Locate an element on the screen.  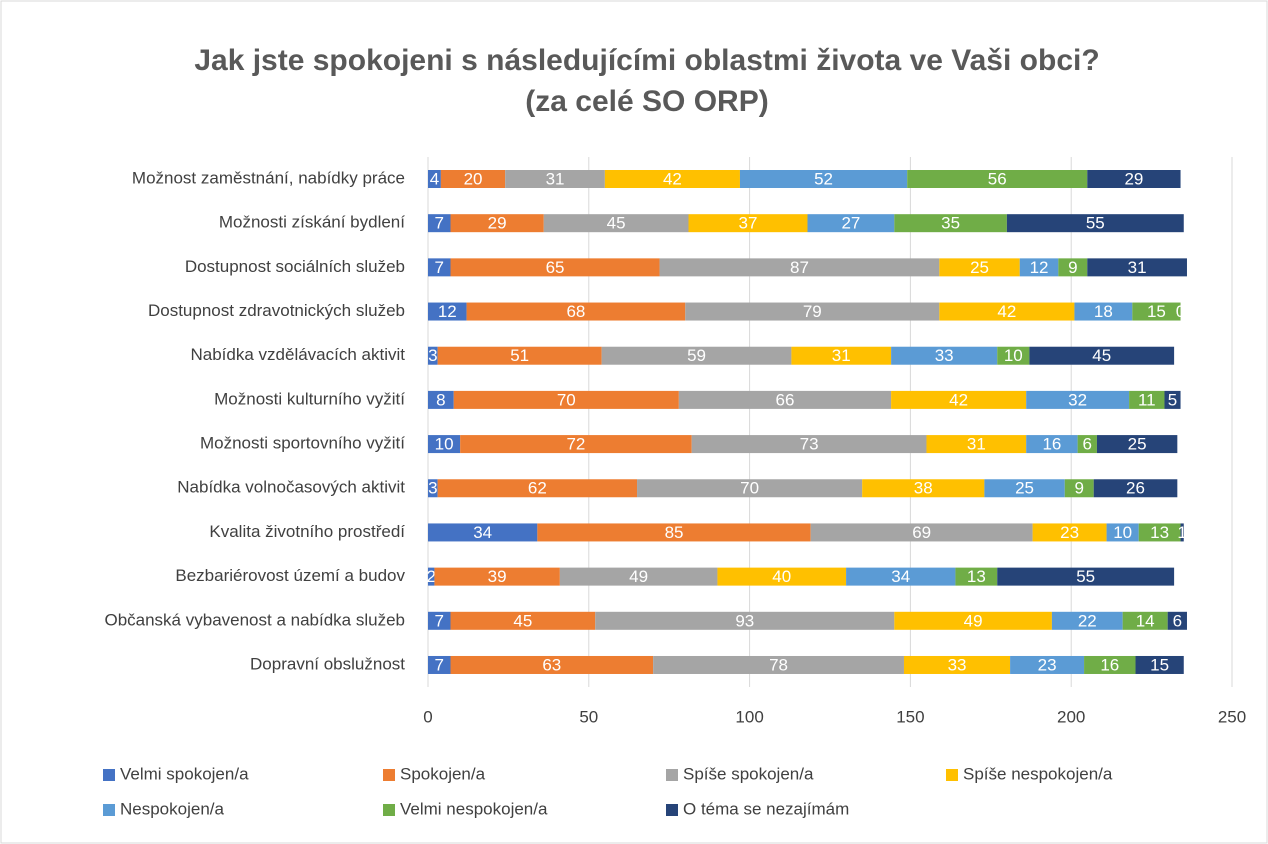
y-tick-label: Možnosti získání bydlení is located at coordinates (312, 222).